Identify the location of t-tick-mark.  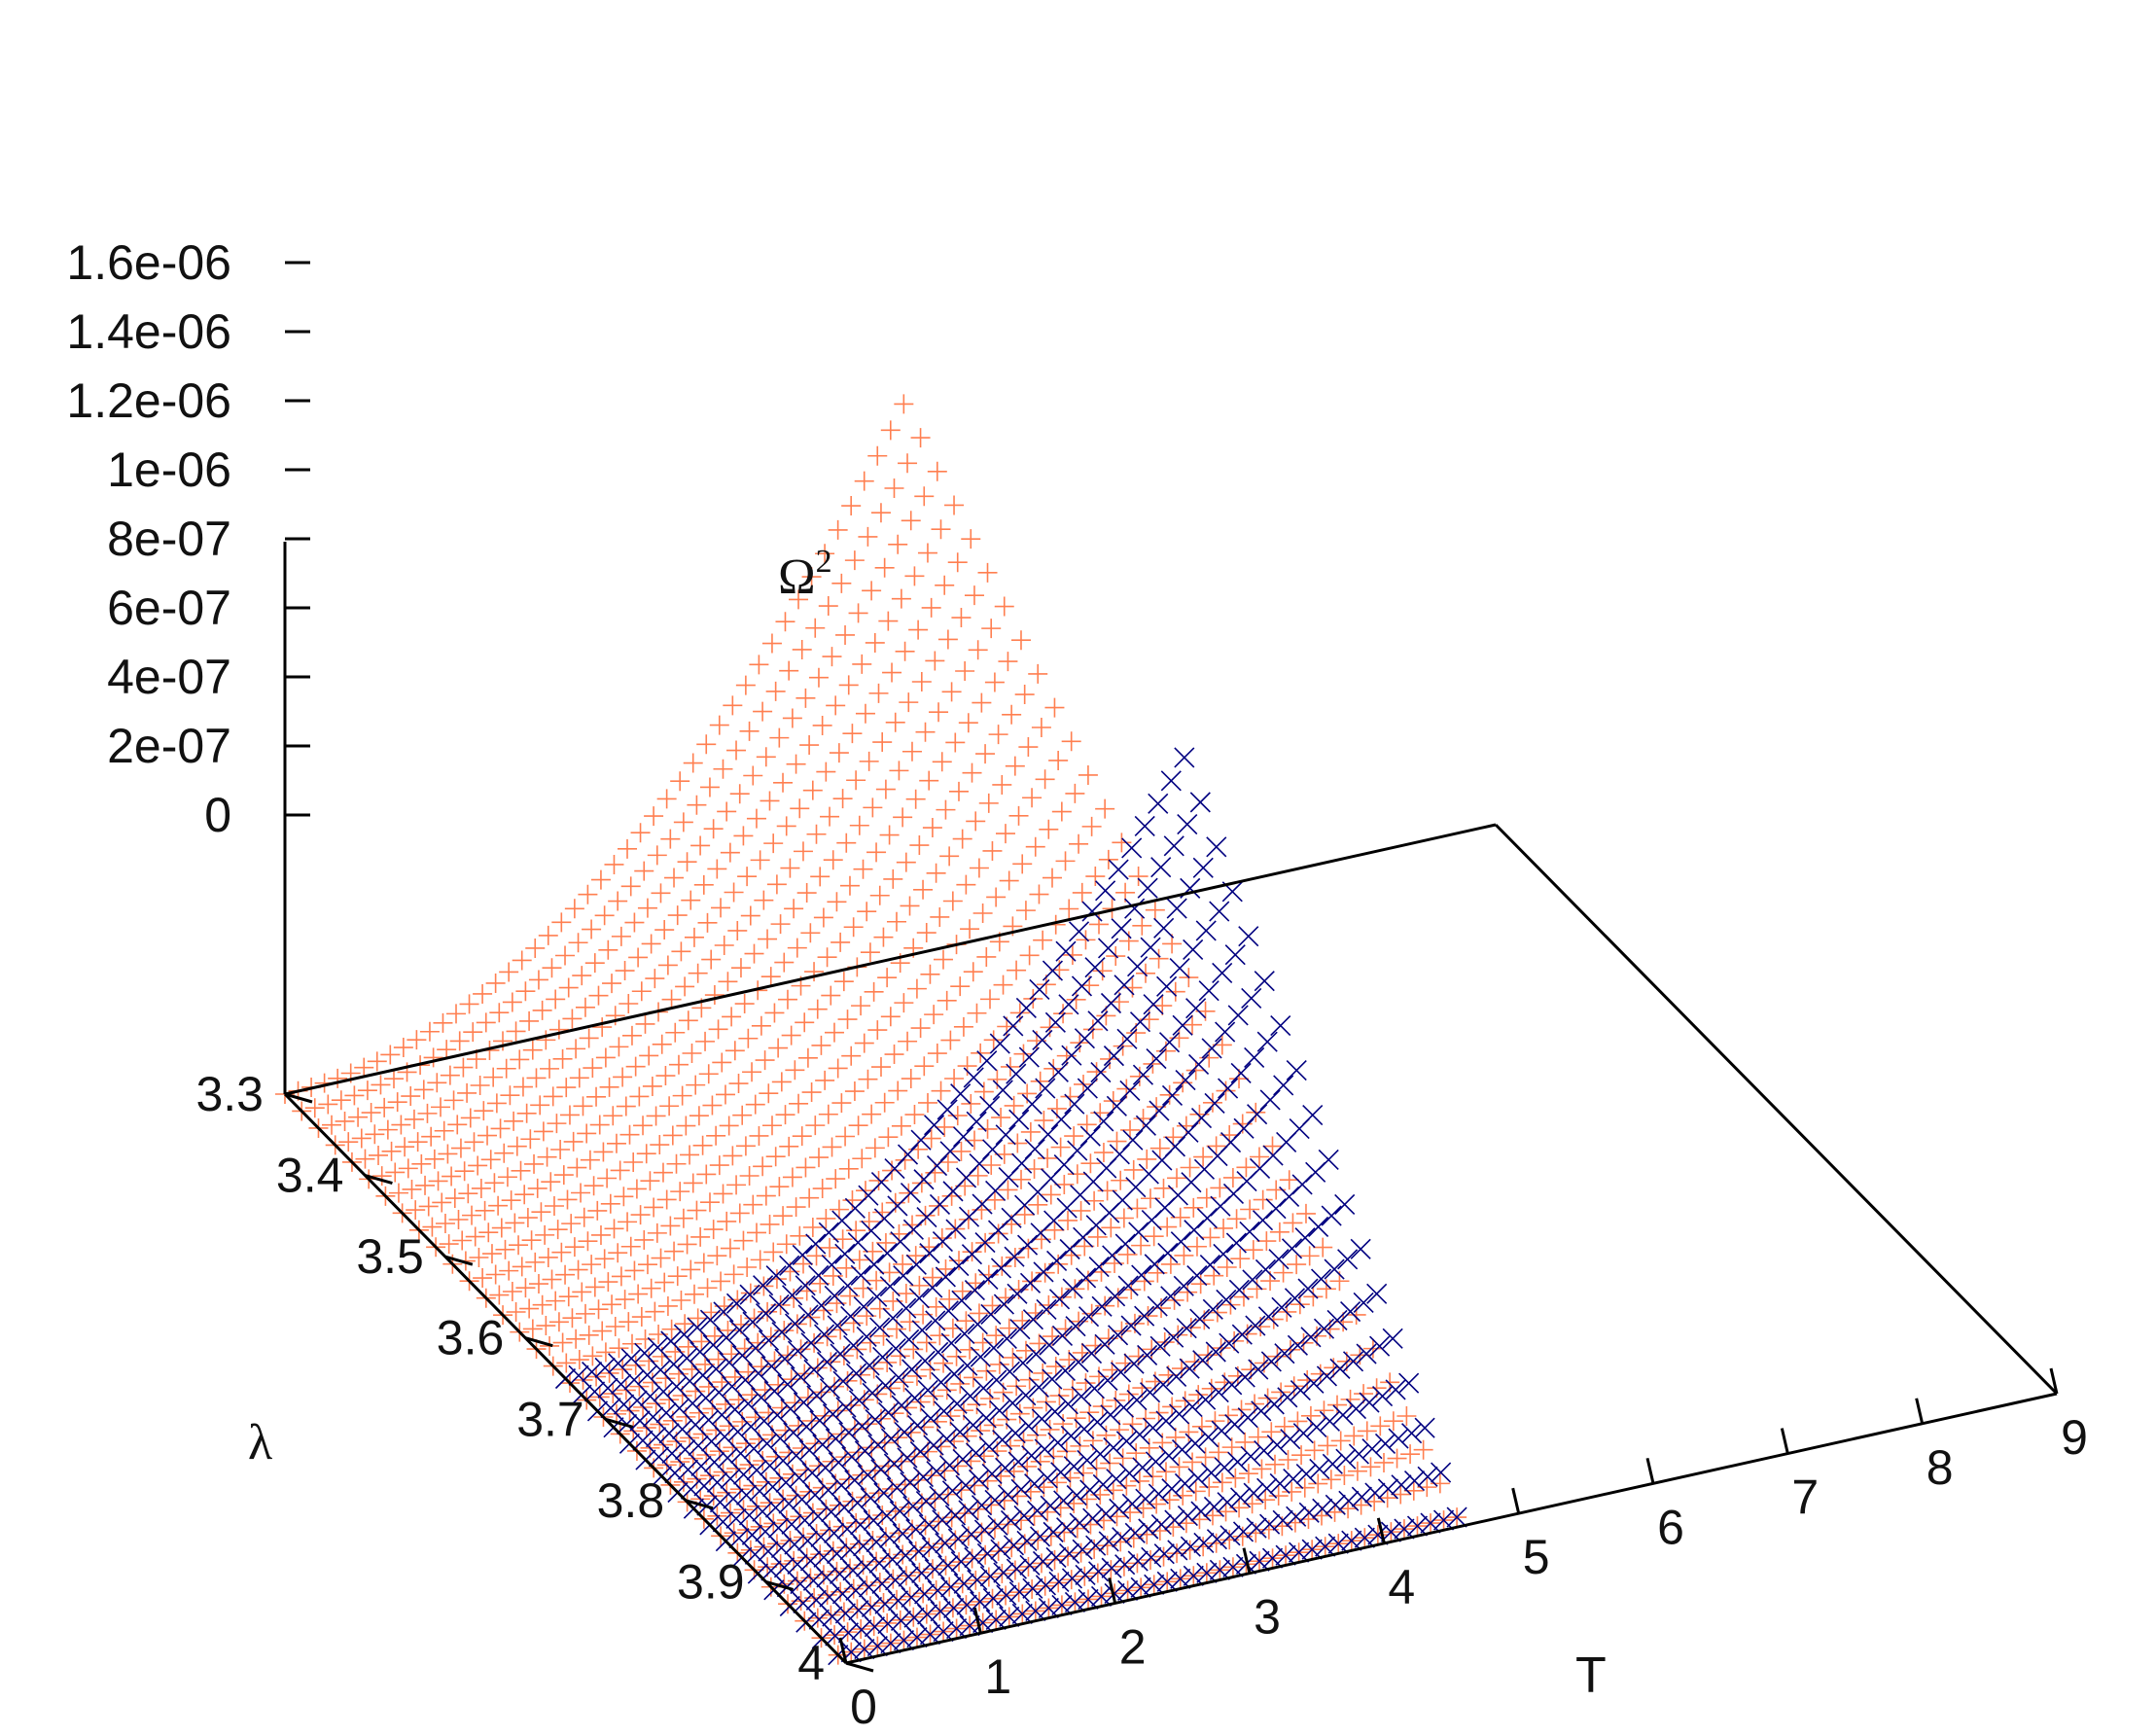
(1784, 1441).